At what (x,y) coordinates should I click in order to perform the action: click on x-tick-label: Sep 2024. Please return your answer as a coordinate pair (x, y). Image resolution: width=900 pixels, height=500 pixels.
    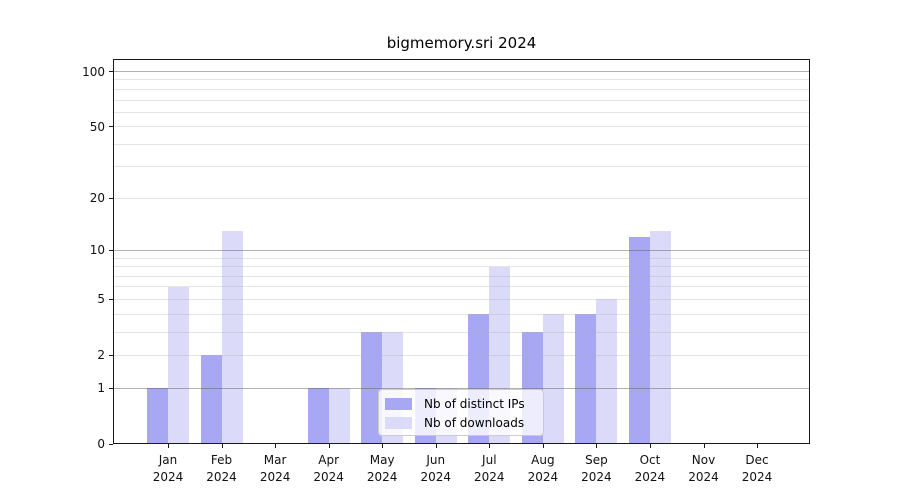
    Looking at the image, I should click on (596, 469).